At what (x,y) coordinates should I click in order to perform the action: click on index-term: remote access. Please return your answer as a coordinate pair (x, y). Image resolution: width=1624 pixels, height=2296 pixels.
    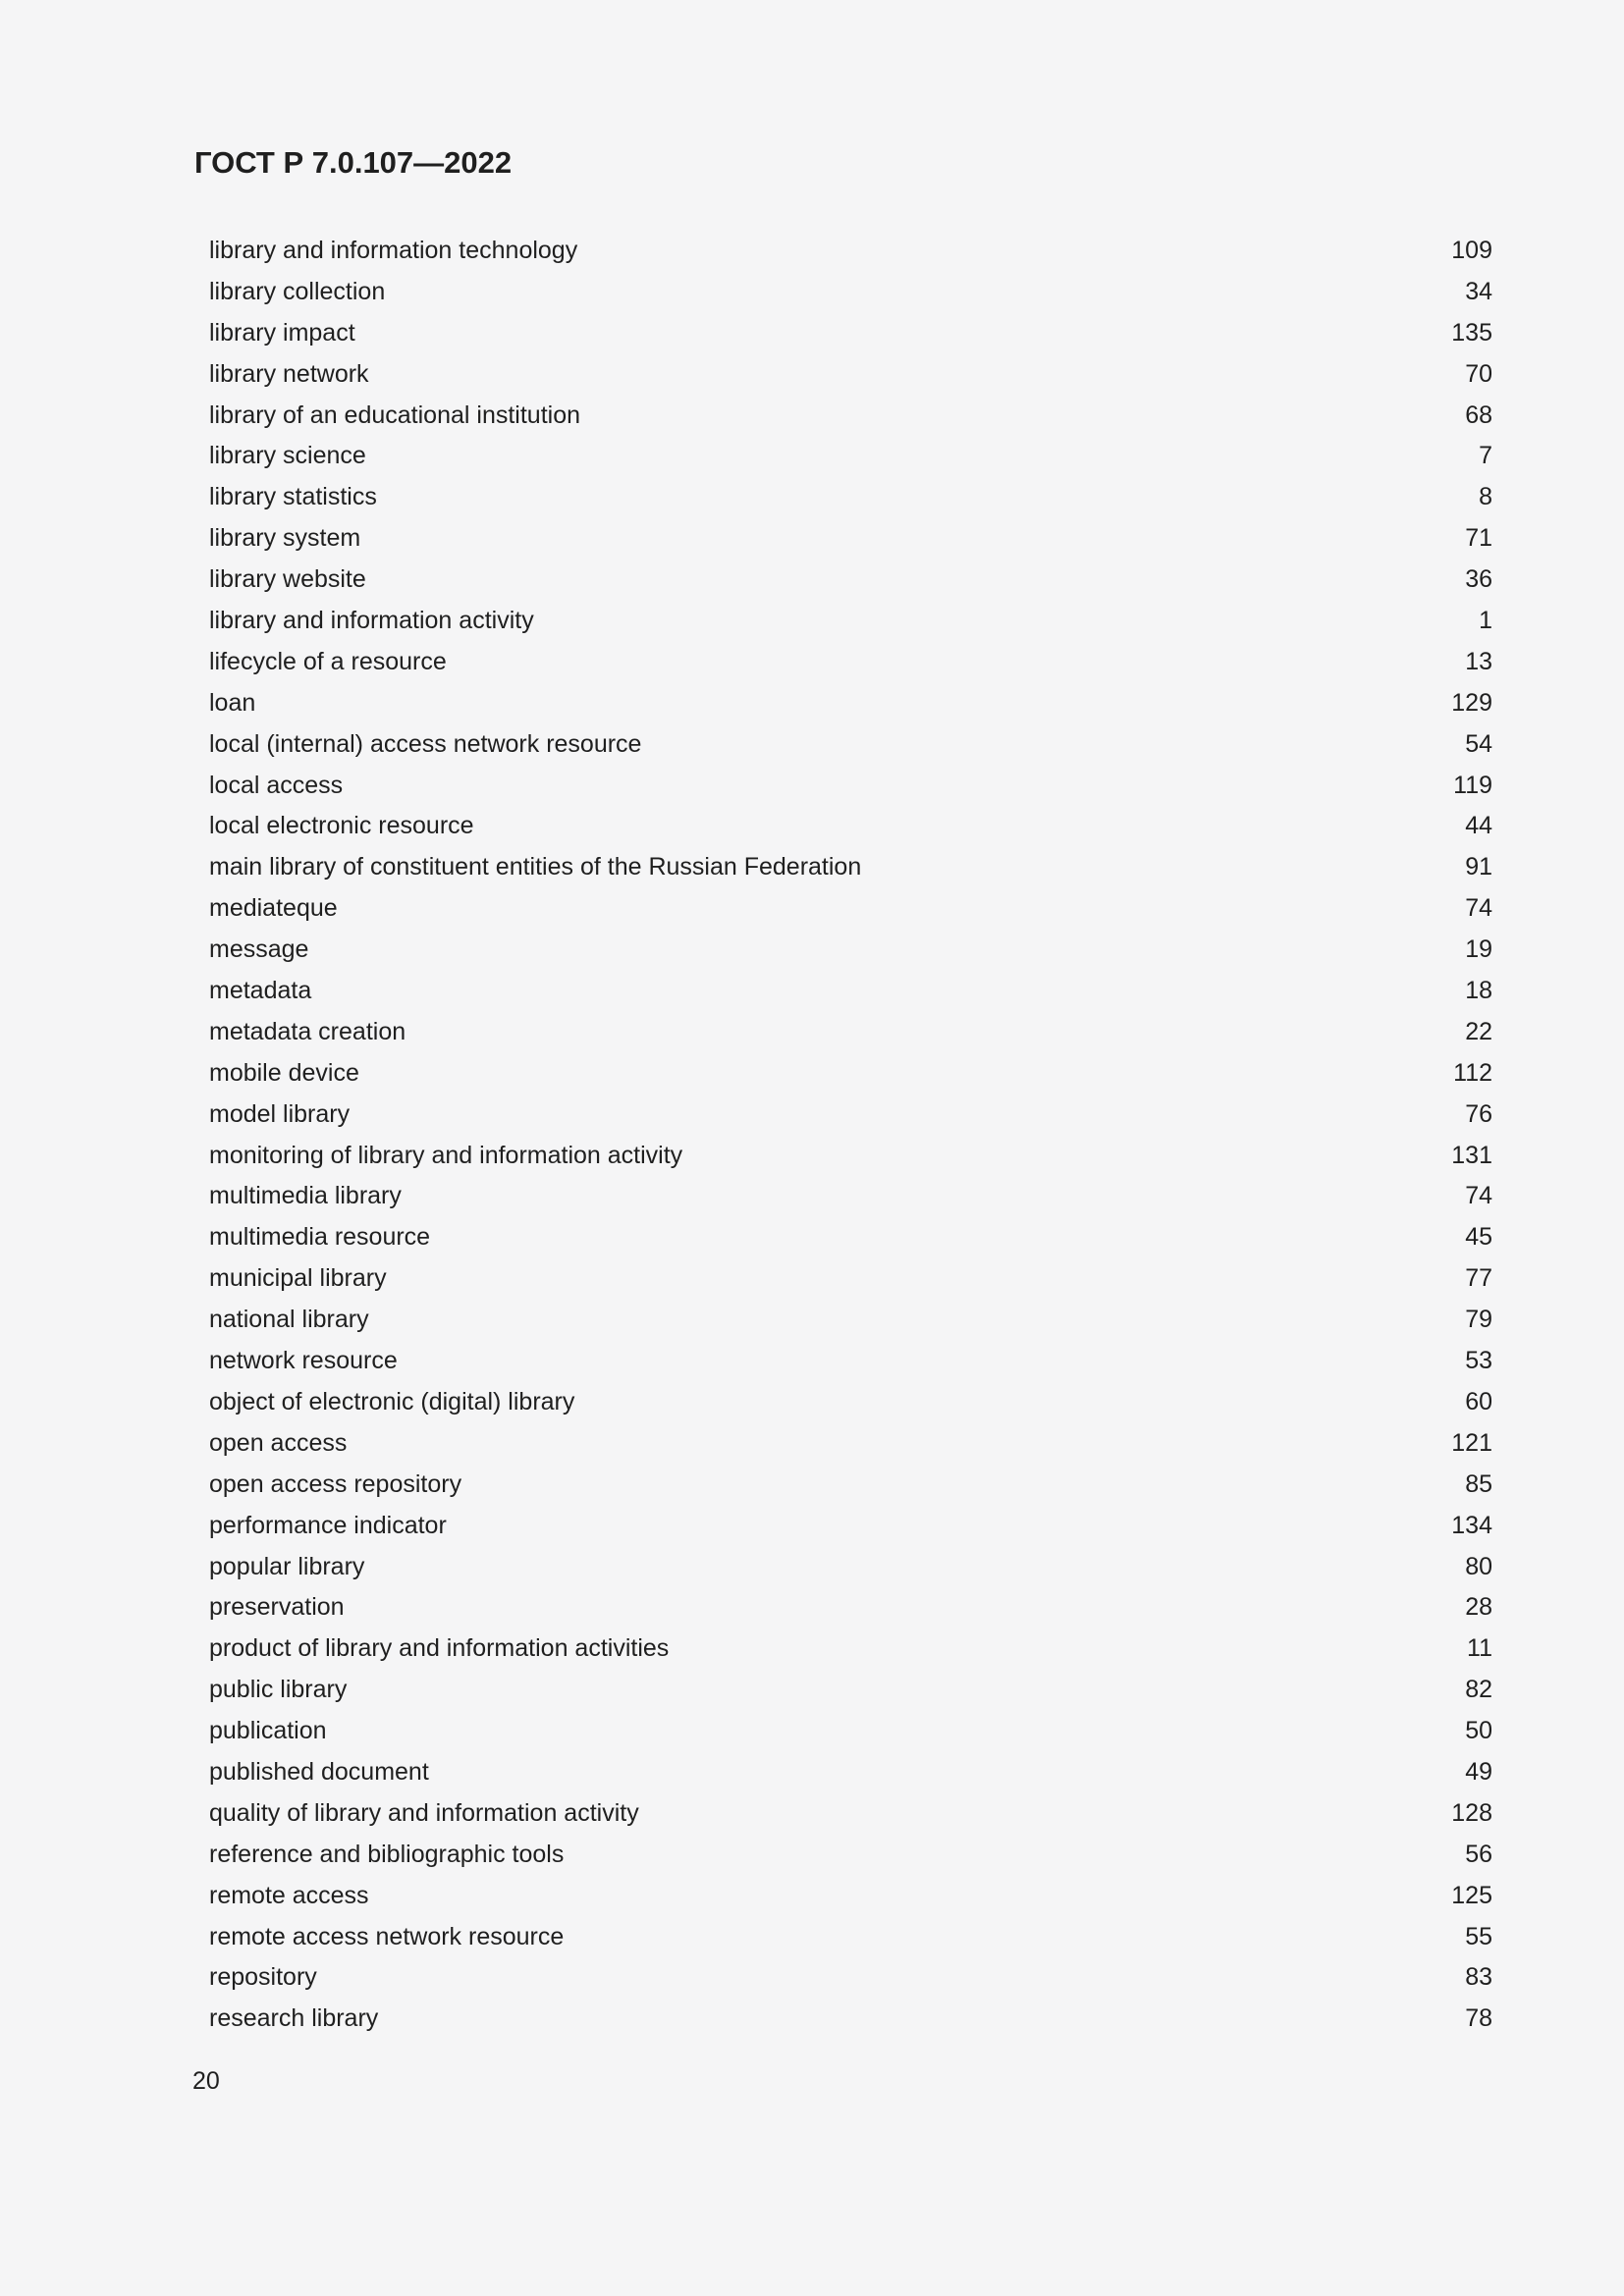
    Looking at the image, I should click on (289, 1895).